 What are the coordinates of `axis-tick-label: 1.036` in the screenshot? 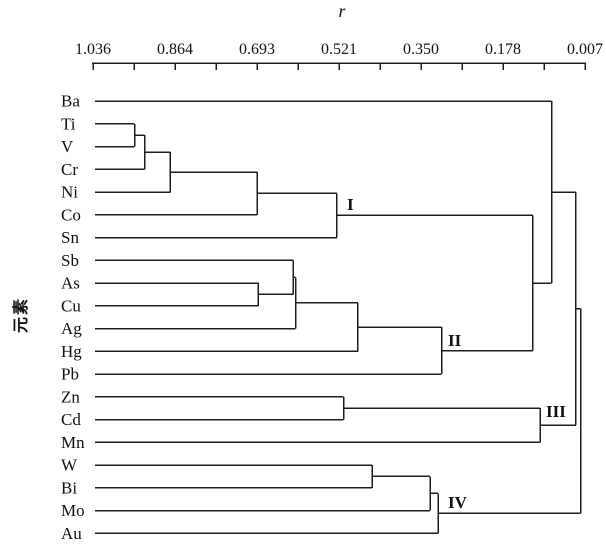 It's located at (93, 49).